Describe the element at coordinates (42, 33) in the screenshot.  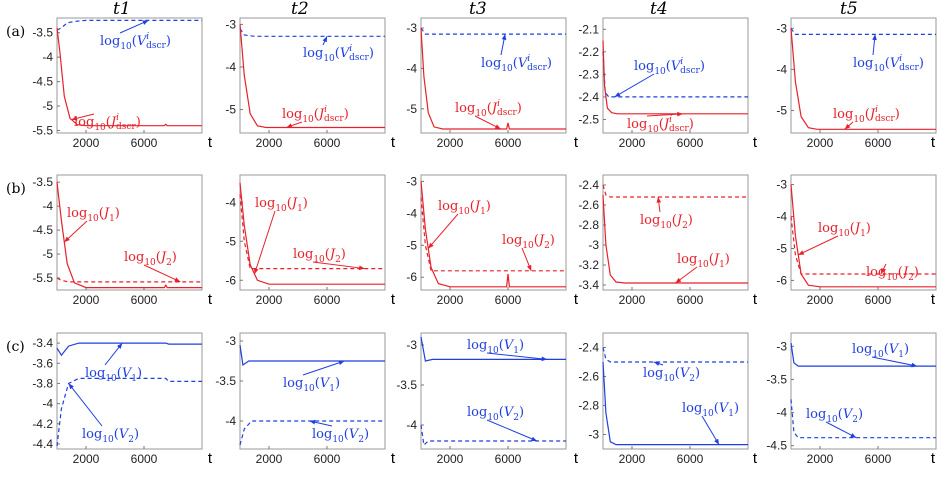
I see `y-tick-label: -3.5` at that location.